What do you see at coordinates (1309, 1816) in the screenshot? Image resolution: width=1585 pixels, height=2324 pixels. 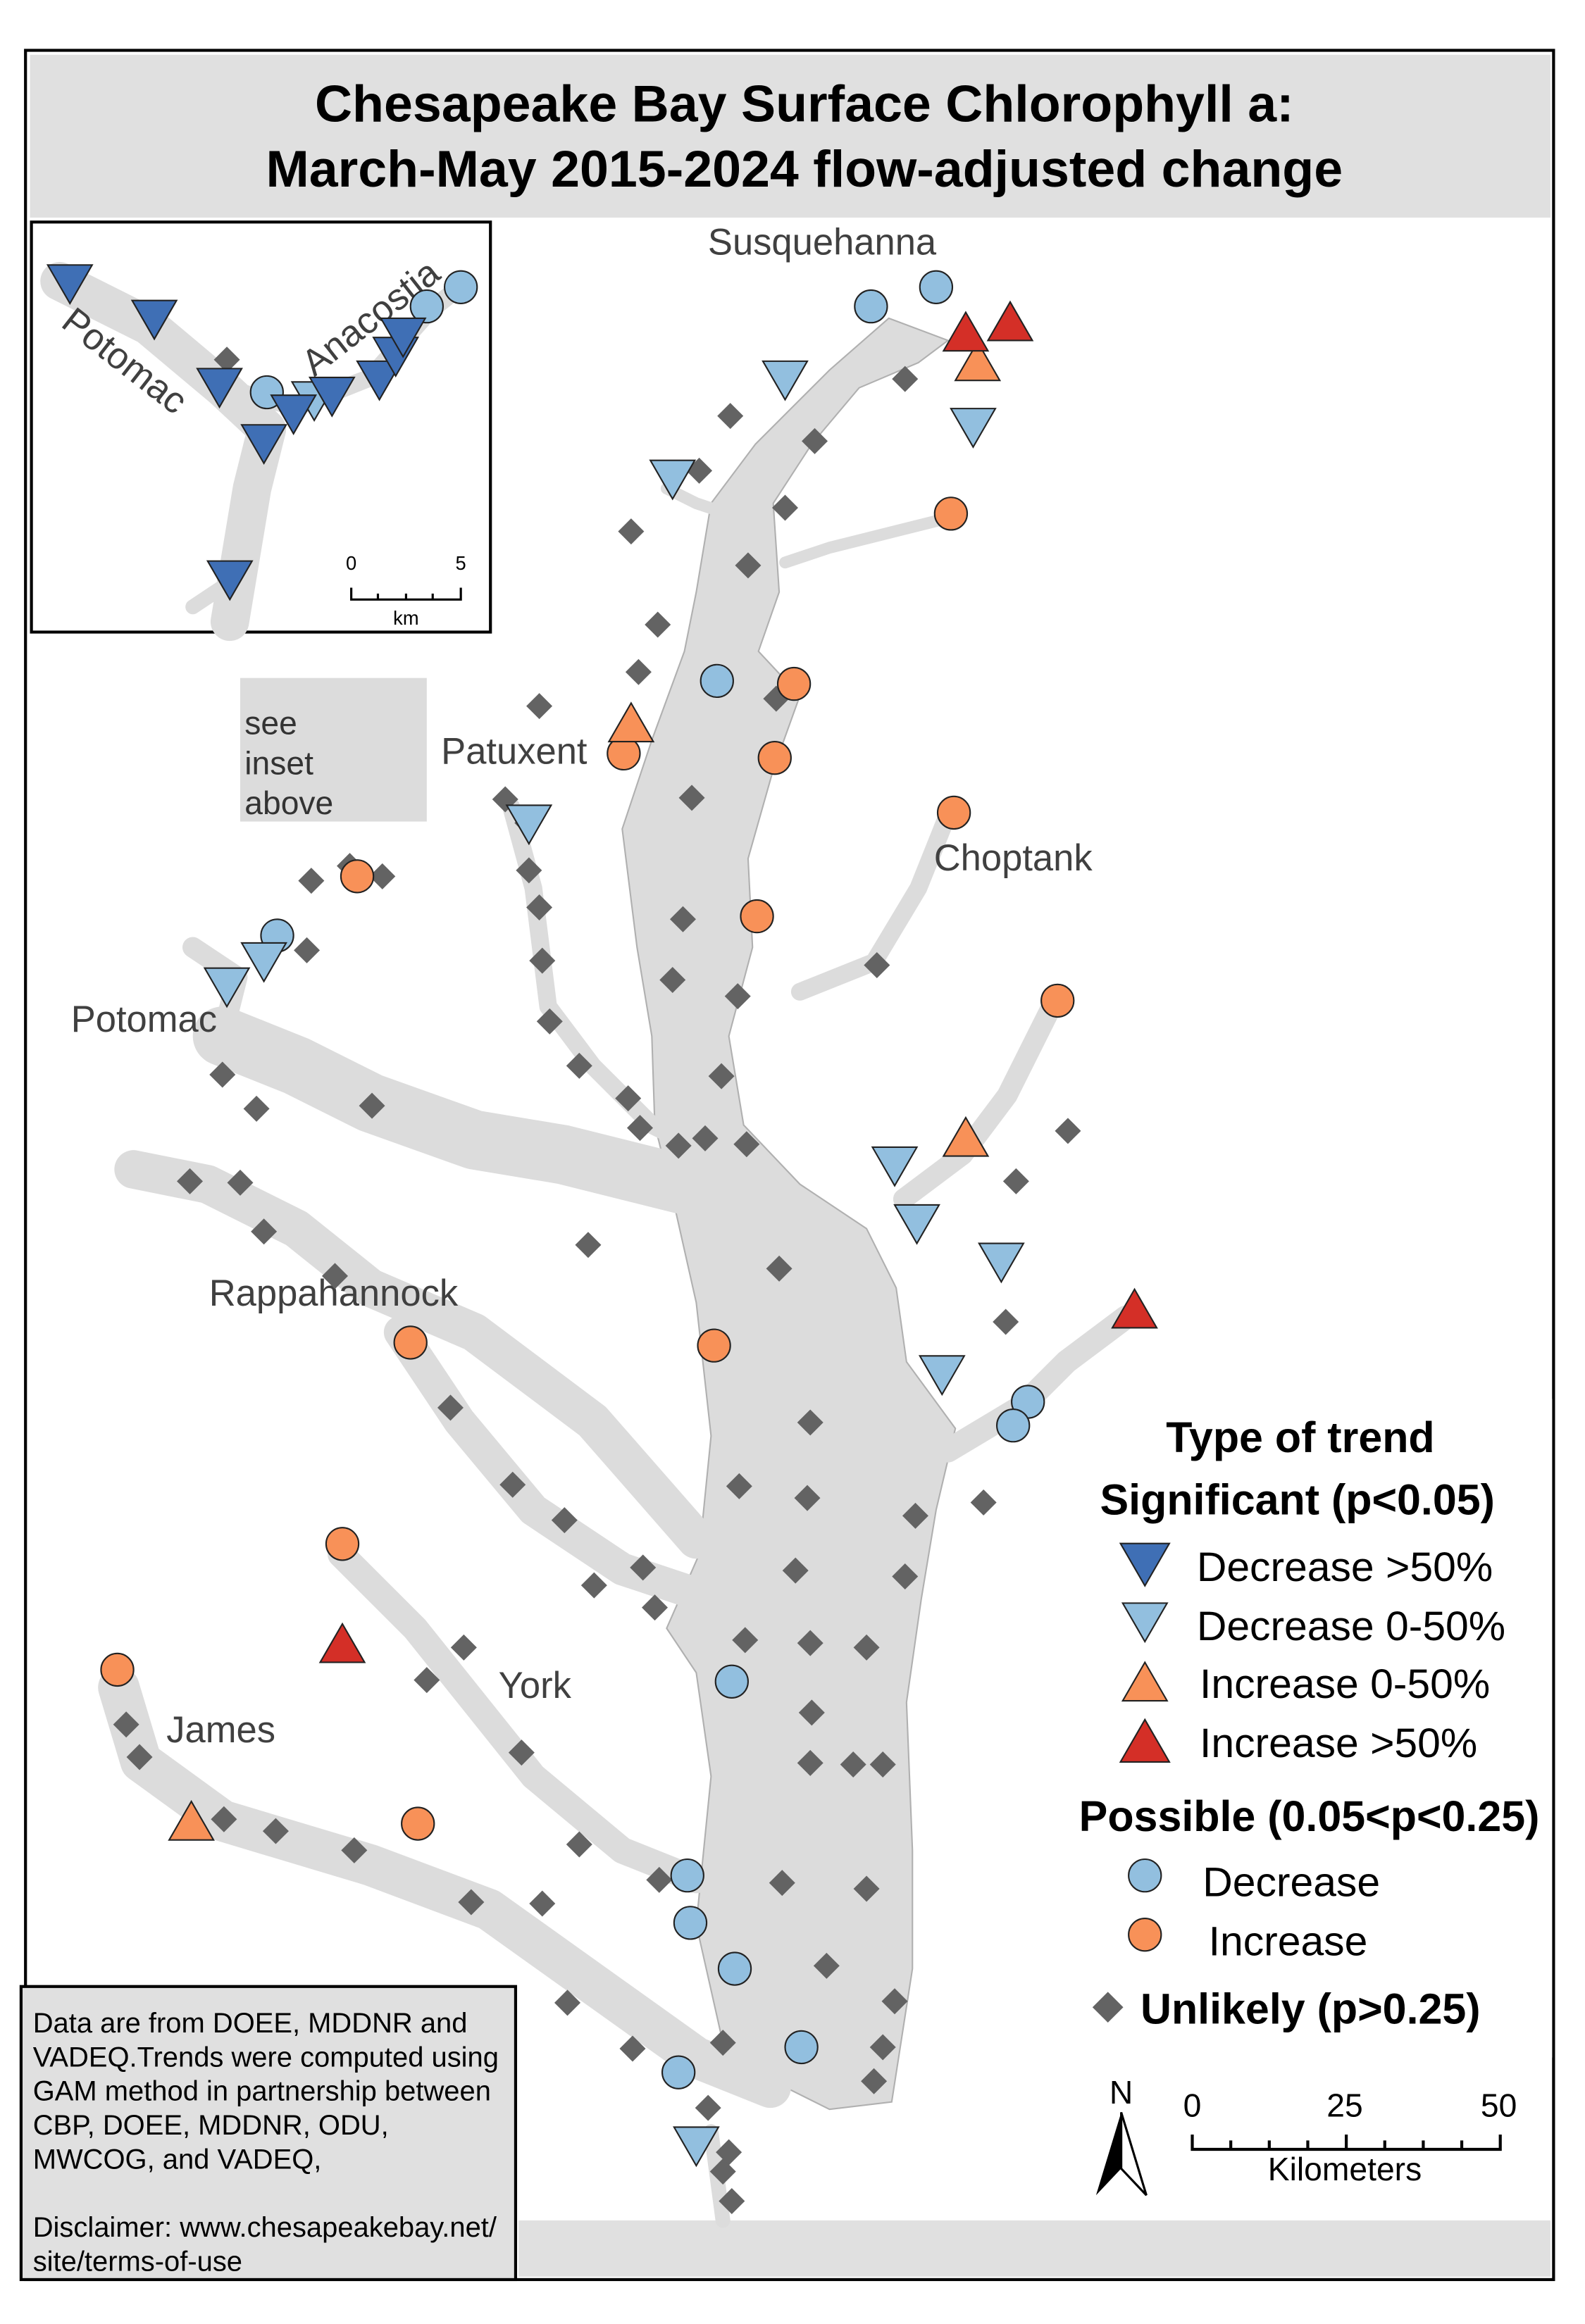 I see `legend-possible-heading: Possible (0.05<p<0.25)` at bounding box center [1309, 1816].